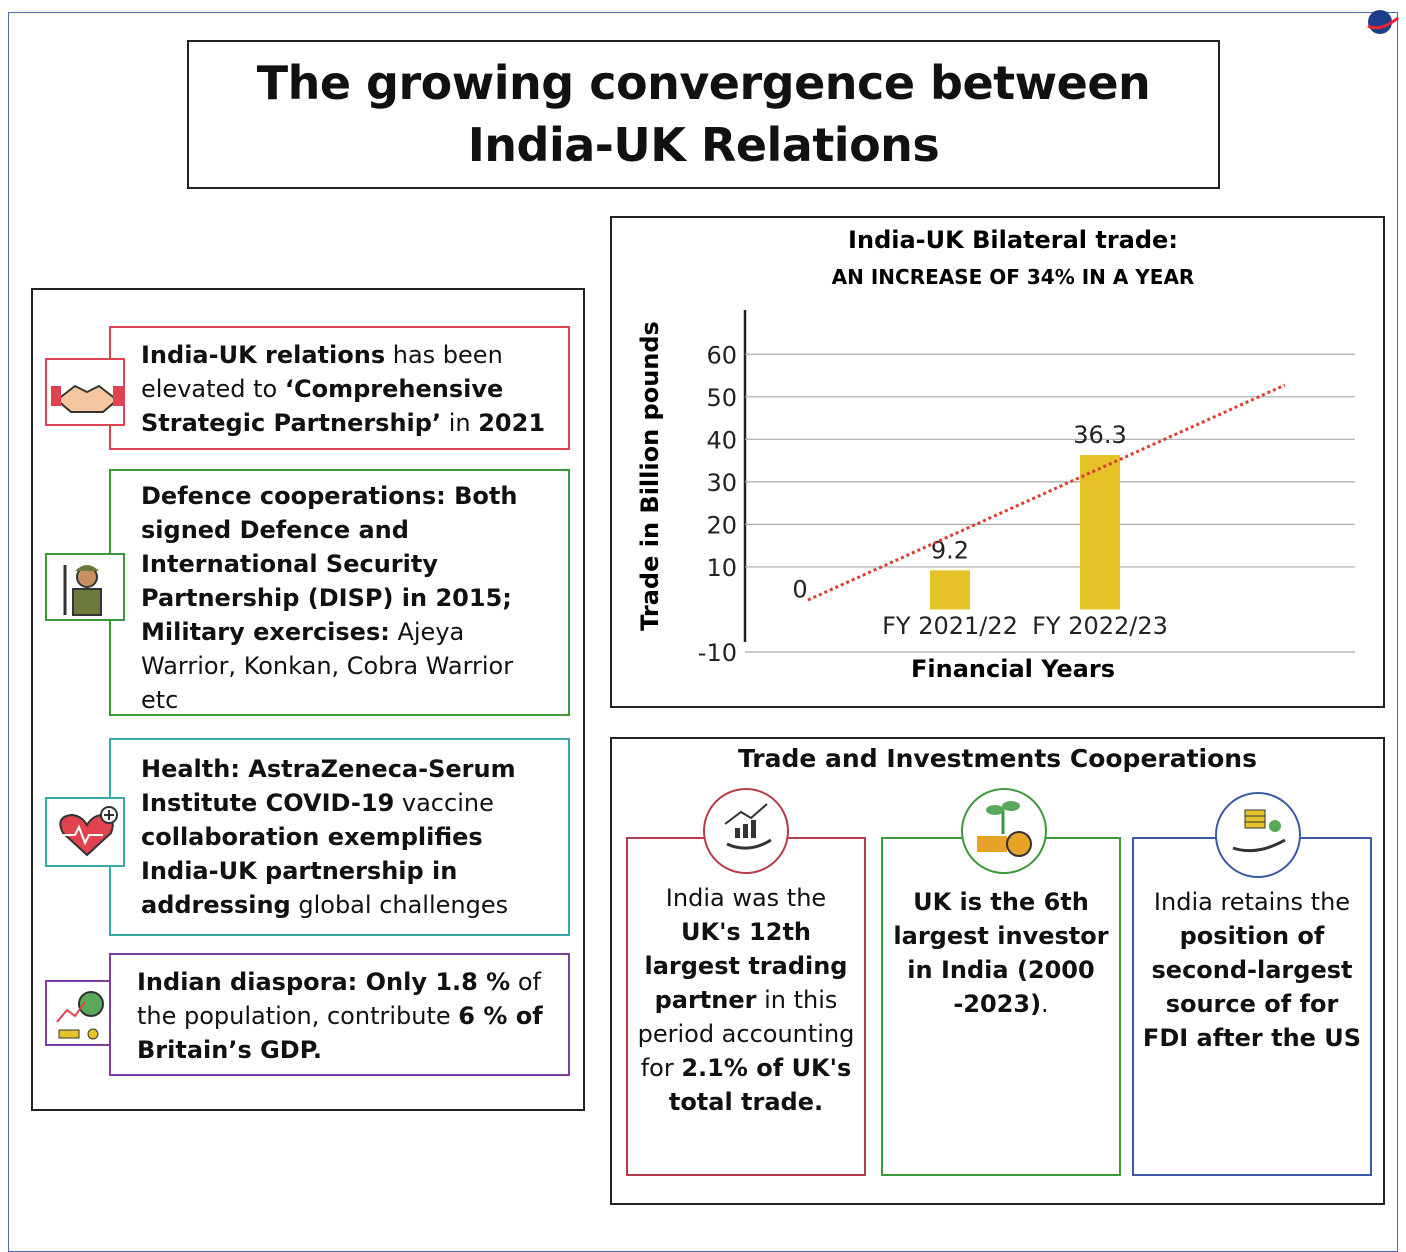  Describe the element at coordinates (1013, 277) in the screenshot. I see `chart-subtitle: AN INCREASE OF 34% IN A YEAR` at that location.